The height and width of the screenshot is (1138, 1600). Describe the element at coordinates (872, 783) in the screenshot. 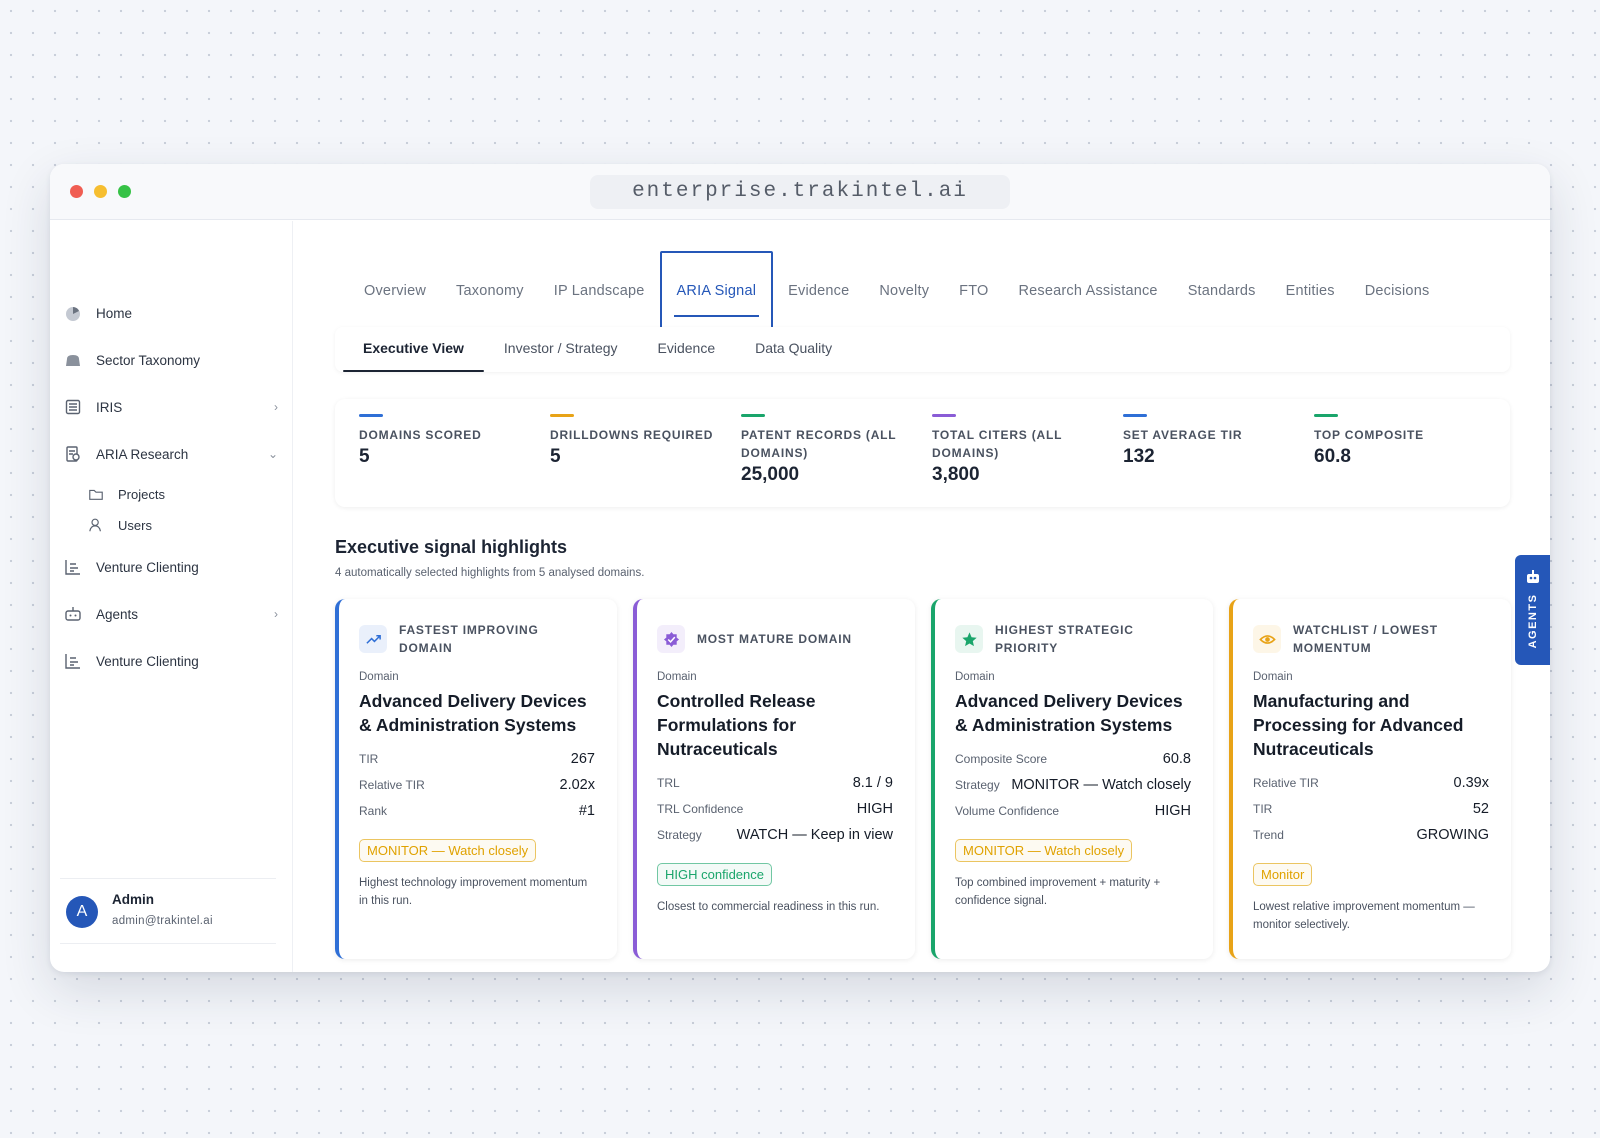

I see `metric-value: 8.1 / 9` at that location.